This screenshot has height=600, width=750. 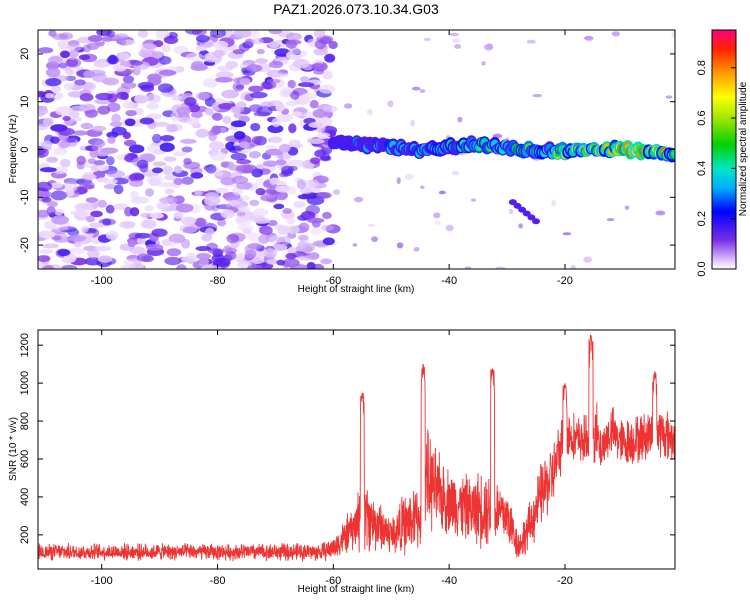 I want to click on colorbar-tick-label: 0.8, so click(x=702, y=67).